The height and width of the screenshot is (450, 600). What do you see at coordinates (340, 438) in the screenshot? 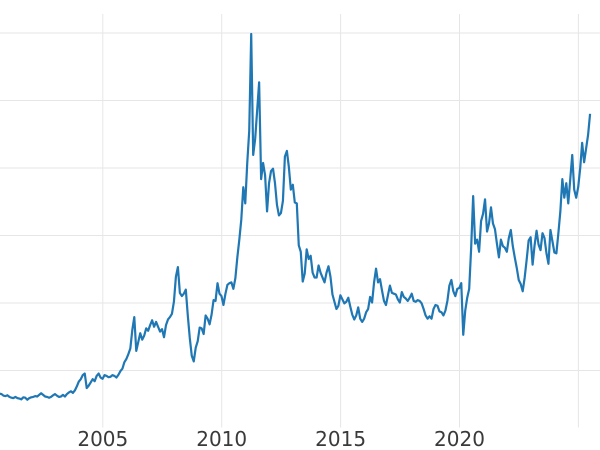
I see `x-tick-label-2015: 2015` at bounding box center [340, 438].